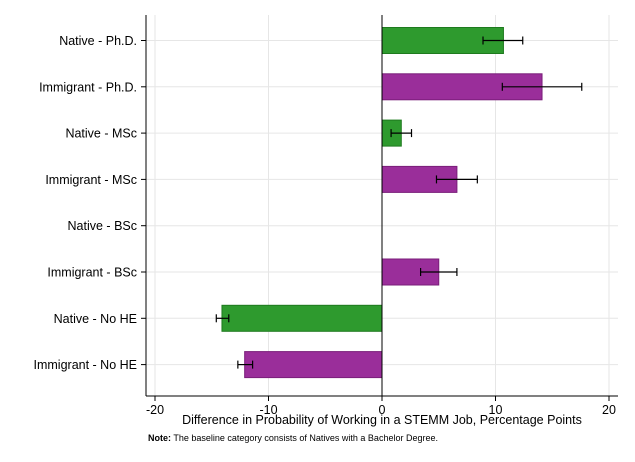  Describe the element at coordinates (101, 134) in the screenshot. I see `category-label: Native - MSc` at that location.